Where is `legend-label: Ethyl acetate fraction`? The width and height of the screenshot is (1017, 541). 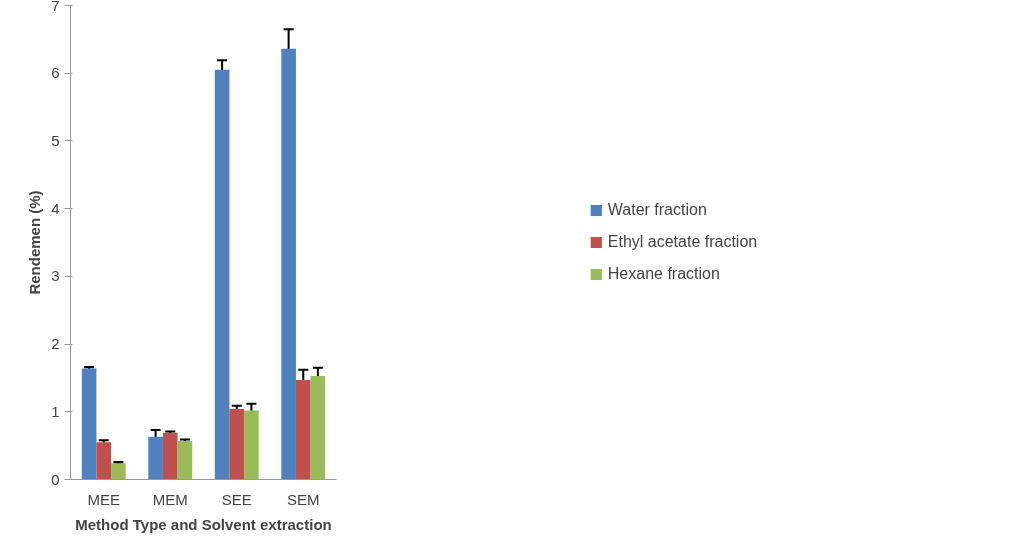
legend-label: Ethyl acetate fraction is located at coordinates (682, 242).